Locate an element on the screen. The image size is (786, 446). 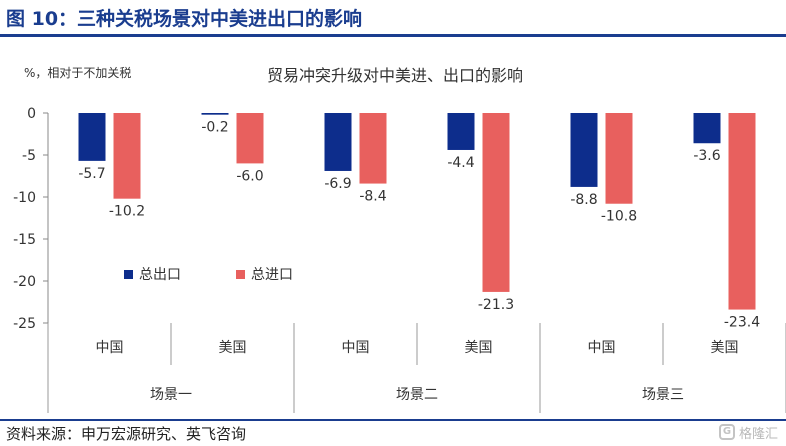
axis-layer: 0 -5 -10 -15 -20 -25 is located at coordinates (31, 219).